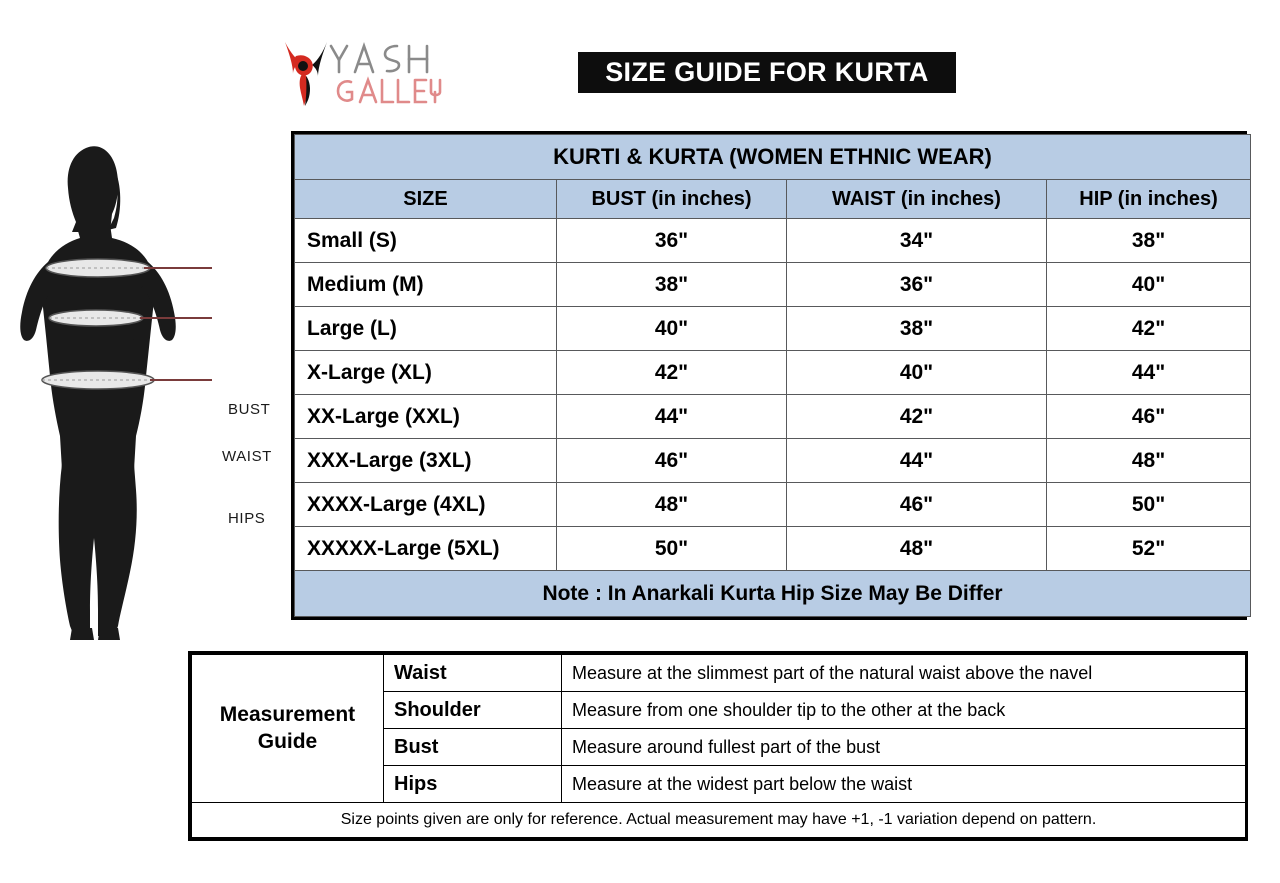 The height and width of the screenshot is (883, 1280). What do you see at coordinates (916, 199) in the screenshot?
I see `column-header-waist: WAIST (in inches)` at bounding box center [916, 199].